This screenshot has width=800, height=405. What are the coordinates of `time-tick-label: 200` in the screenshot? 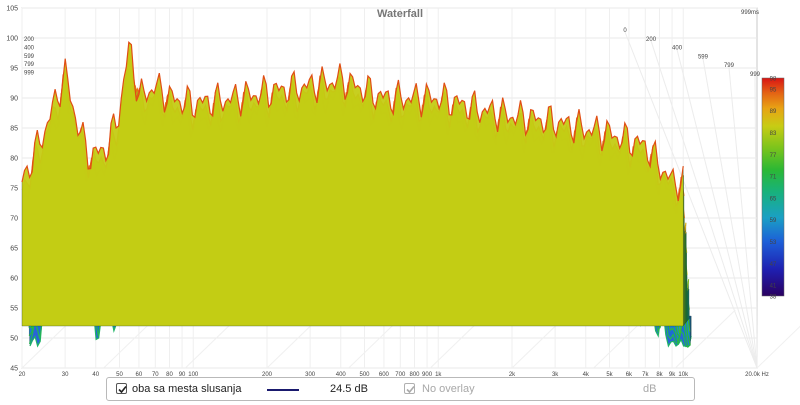 It's located at (651, 40).